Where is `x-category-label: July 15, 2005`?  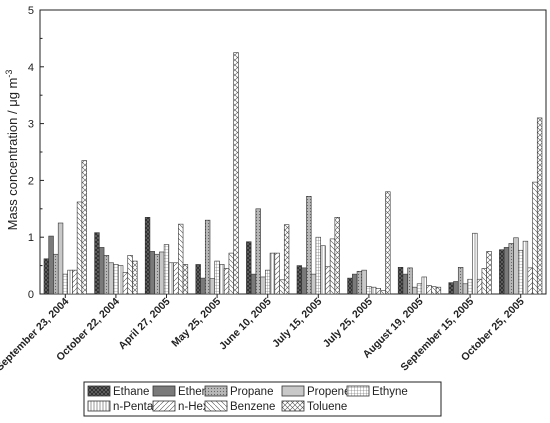
x-category-label: July 15, 2005 is located at coordinates (297, 323).